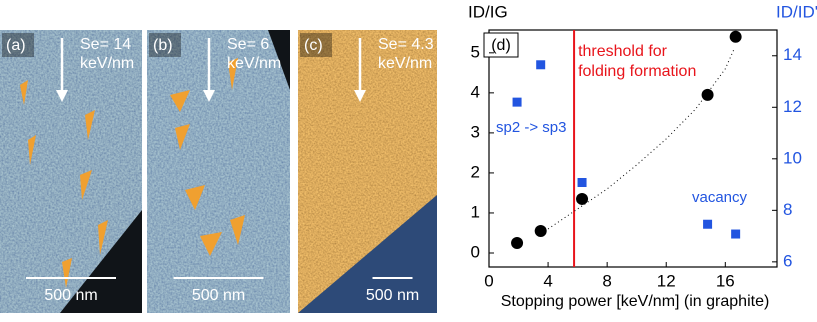 Image resolution: width=817 pixels, height=322 pixels. I want to click on panel-label: (b), so click(163, 45).